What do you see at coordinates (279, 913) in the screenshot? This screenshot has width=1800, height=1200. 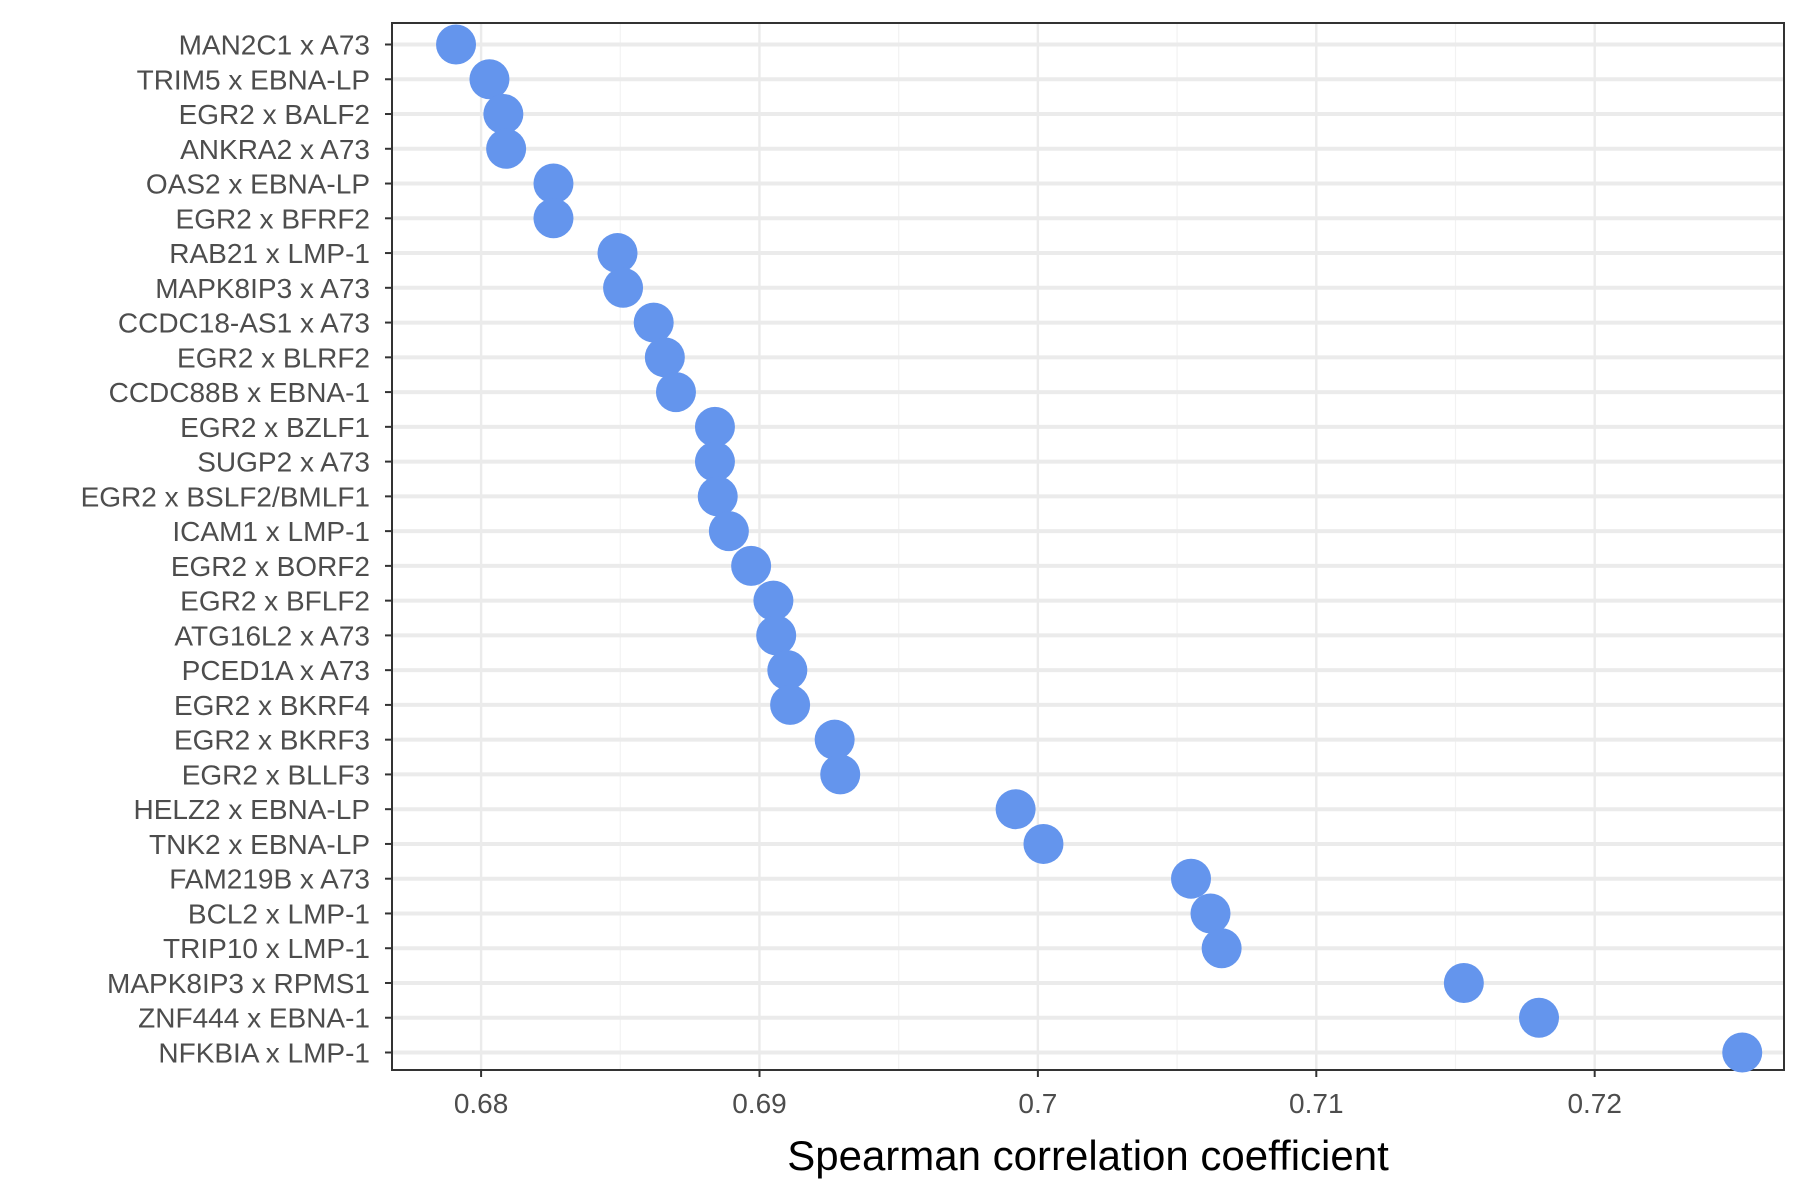 I see `y-tick-label: BCL2 x LMP-1` at bounding box center [279, 913].